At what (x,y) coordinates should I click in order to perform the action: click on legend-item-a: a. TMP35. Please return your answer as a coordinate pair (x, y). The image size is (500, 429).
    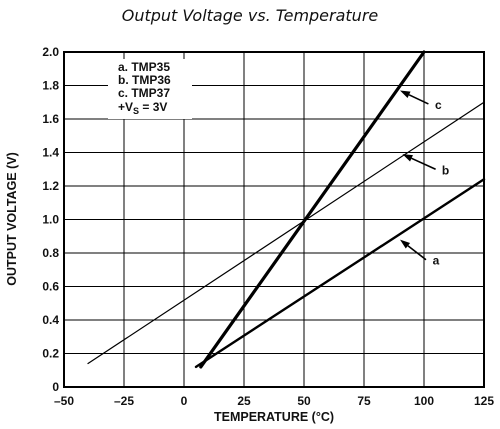
    Looking at the image, I should click on (144, 67).